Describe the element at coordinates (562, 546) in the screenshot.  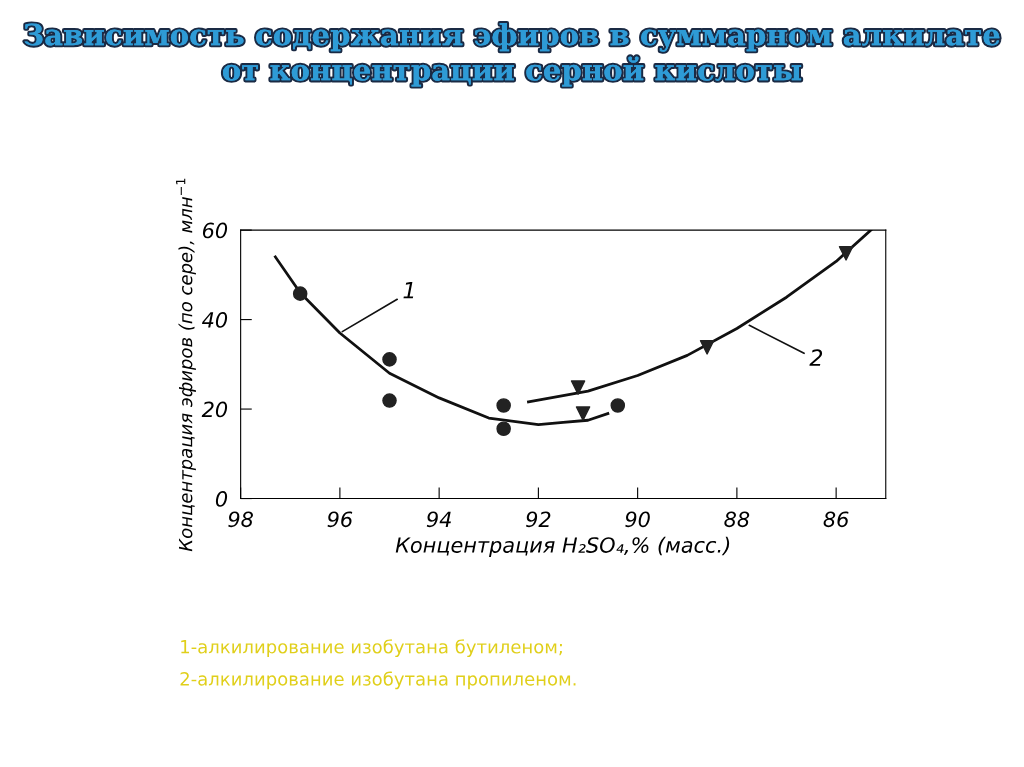
I see `x-axis-title: Концентрация H₂SO₄,% (масс.)` at that location.